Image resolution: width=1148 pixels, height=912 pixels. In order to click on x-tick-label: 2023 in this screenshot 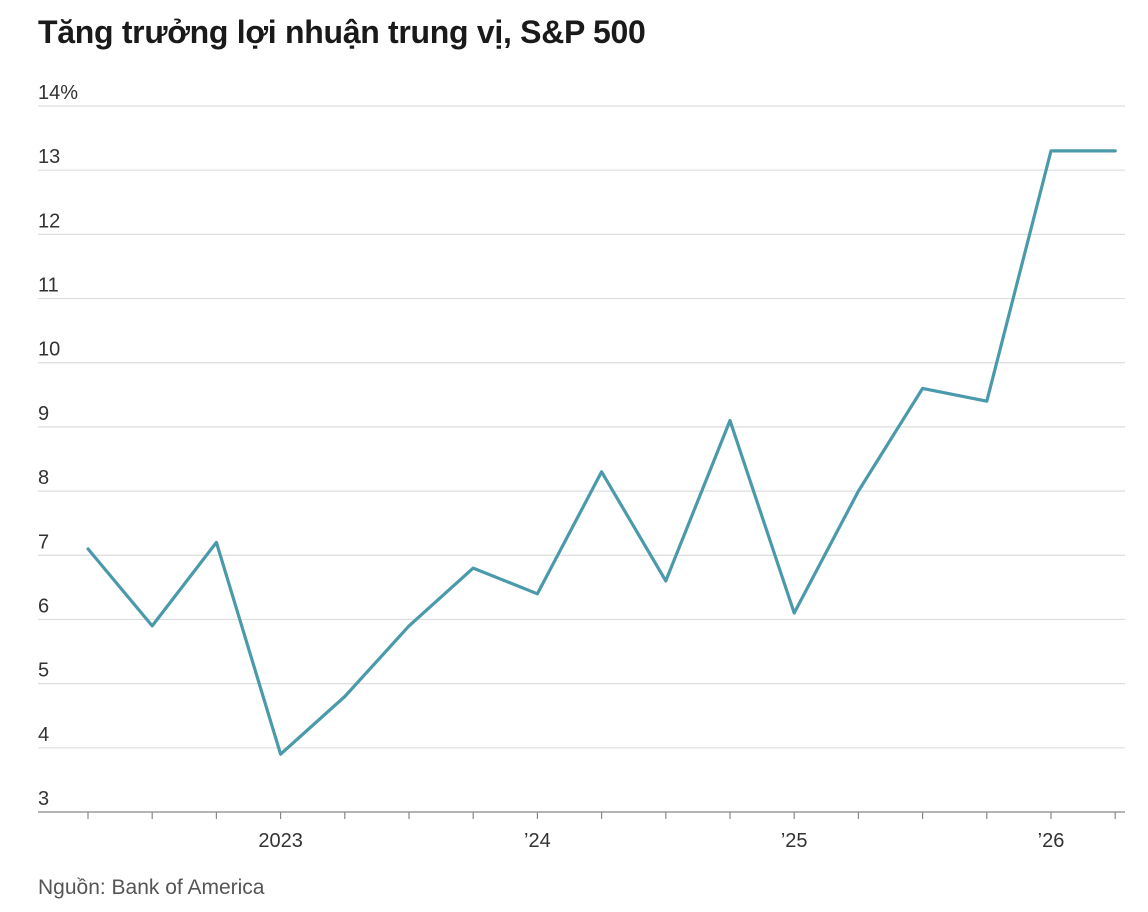, I will do `click(280, 841)`.